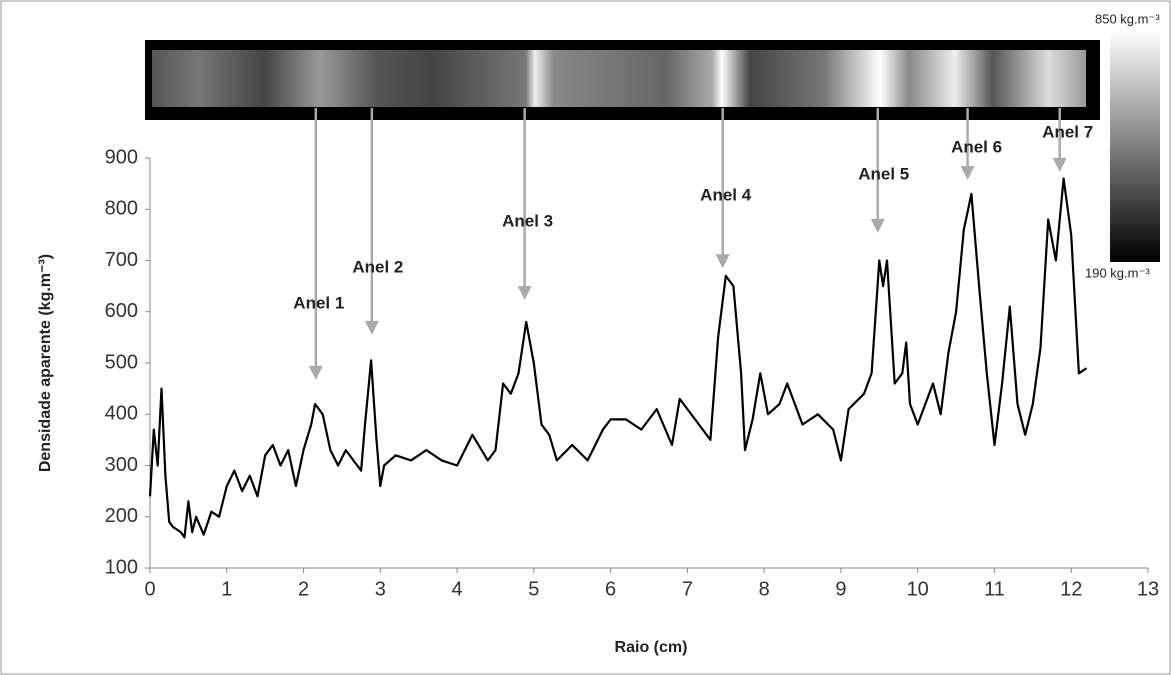 This screenshot has width=1171, height=675. Describe the element at coordinates (121, 260) in the screenshot. I see `y-tick-label: 700` at that location.